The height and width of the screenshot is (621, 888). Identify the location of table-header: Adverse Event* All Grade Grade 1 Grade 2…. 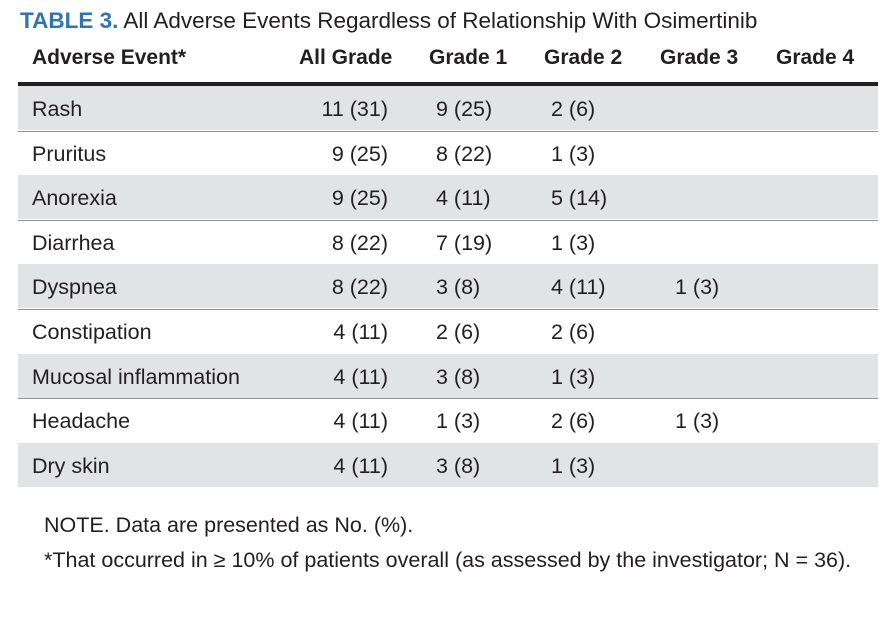
(448, 62).